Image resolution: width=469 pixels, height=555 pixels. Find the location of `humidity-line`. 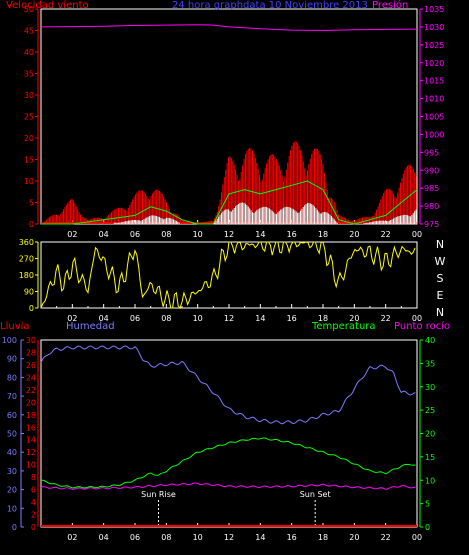

humidity-line is located at coordinates (228, 385).